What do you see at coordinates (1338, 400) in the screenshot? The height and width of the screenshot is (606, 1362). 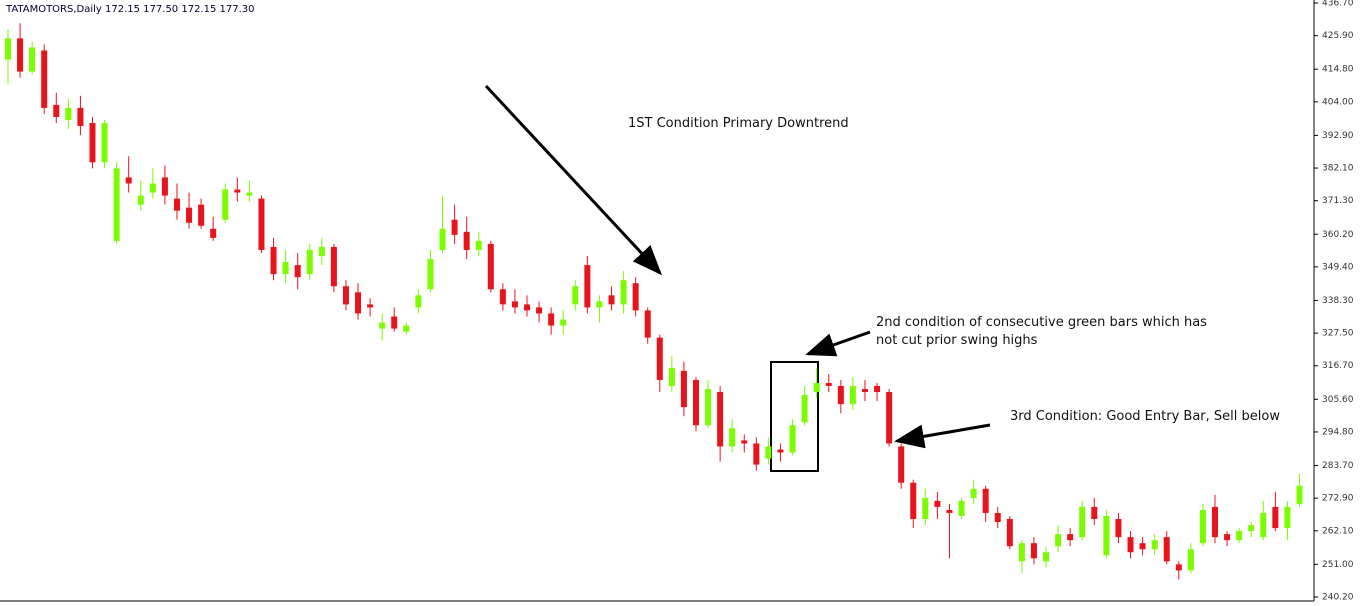 I see `y-tick-label: 305.60` at bounding box center [1338, 400].